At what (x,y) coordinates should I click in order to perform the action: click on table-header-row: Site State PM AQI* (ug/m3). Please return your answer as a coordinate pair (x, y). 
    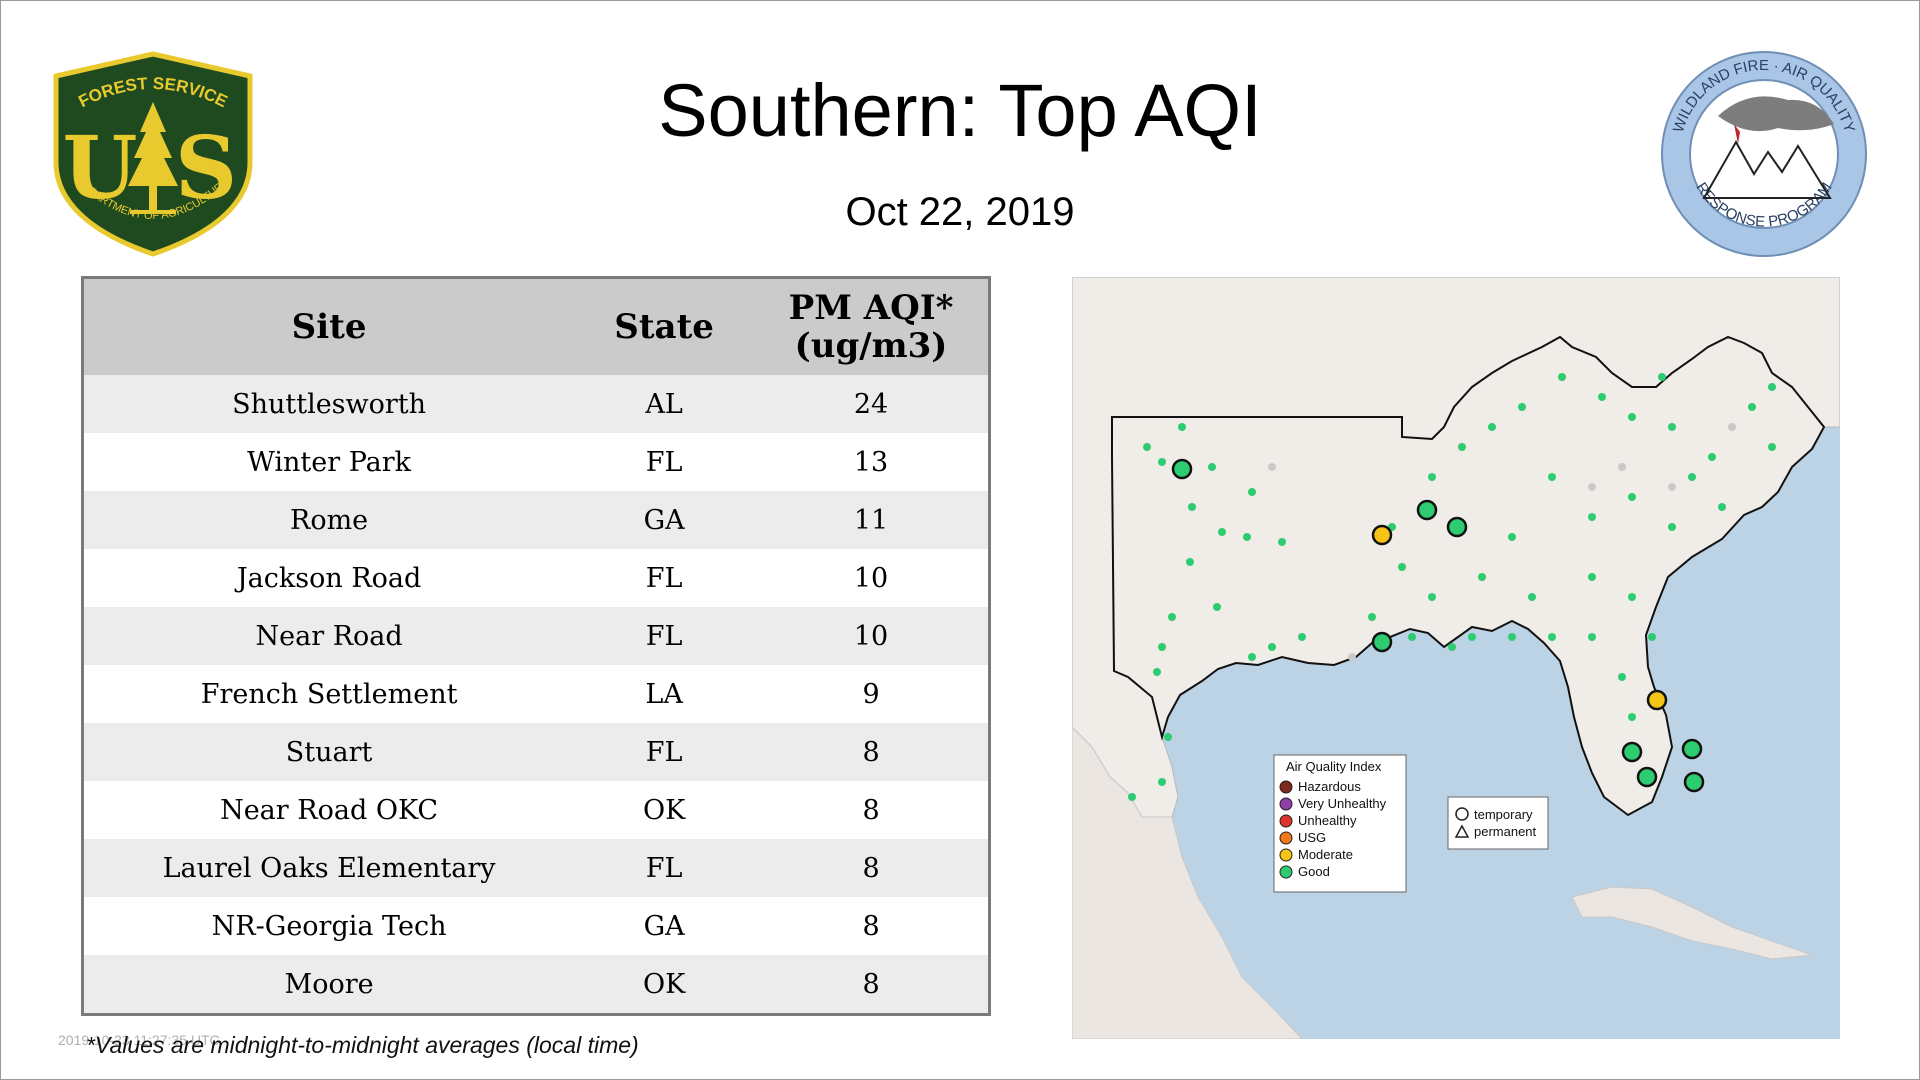
    Looking at the image, I should click on (536, 326).